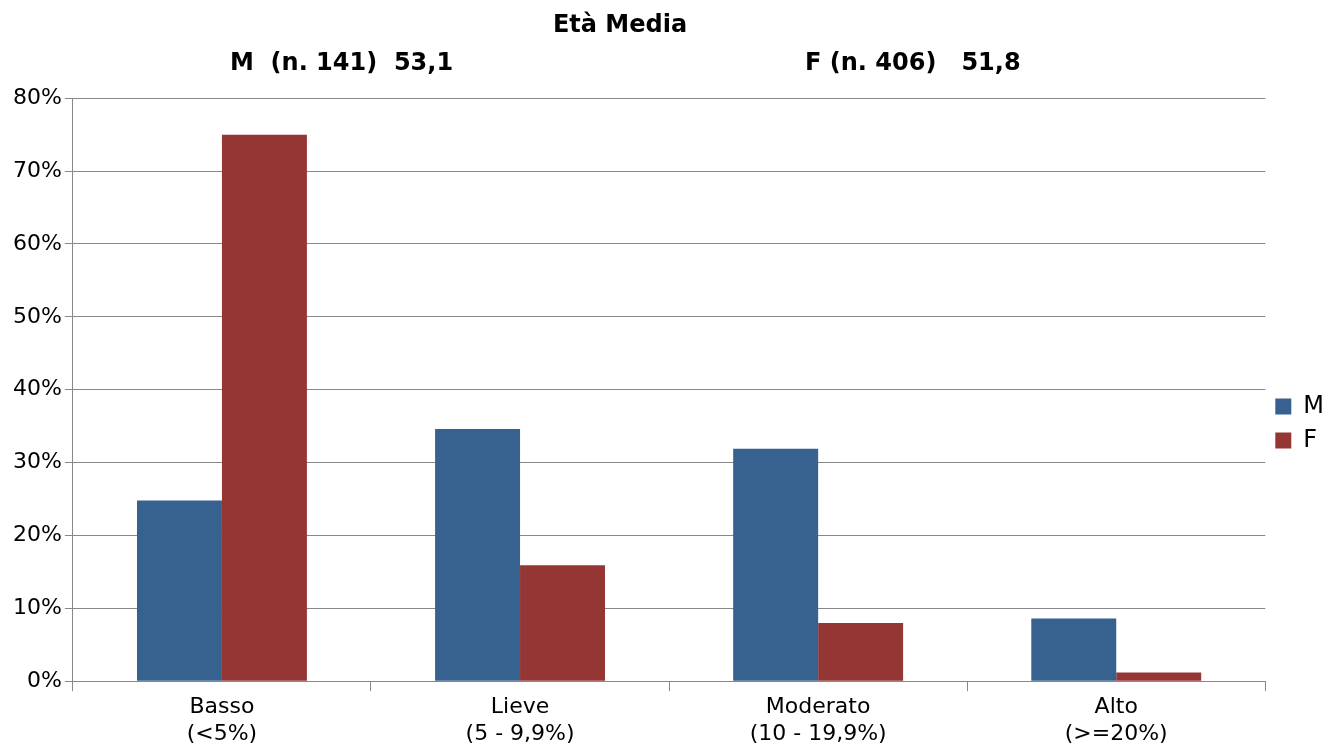 Image resolution: width=1334 pixels, height=752 pixels. Describe the element at coordinates (37, 315) in the screenshot. I see `y-tick-label: 50%` at that location.